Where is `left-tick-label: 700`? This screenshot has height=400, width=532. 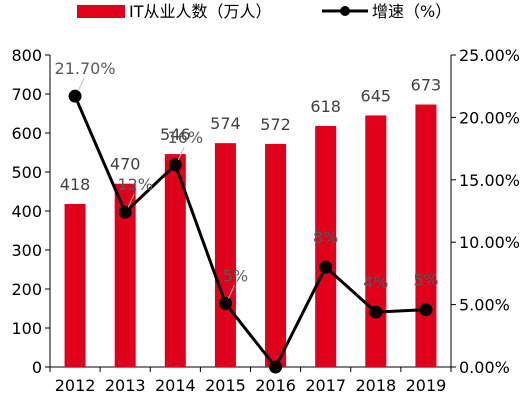 left-tick-label: 700 is located at coordinates (26, 94).